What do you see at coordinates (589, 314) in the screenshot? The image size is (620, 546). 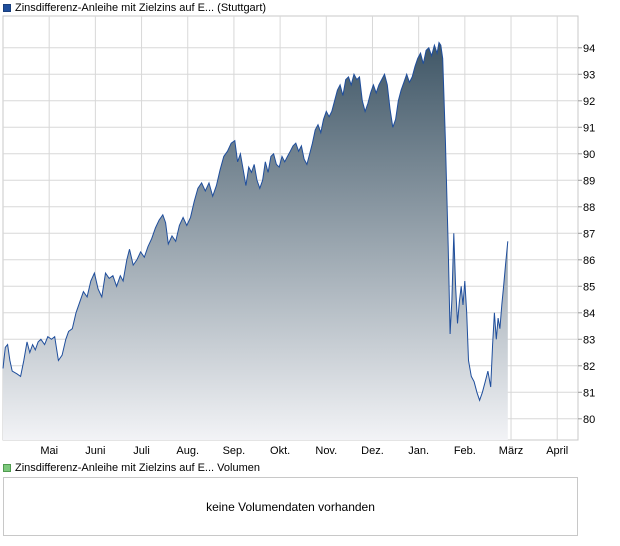 I see `y-tick-label: 84` at bounding box center [589, 314].